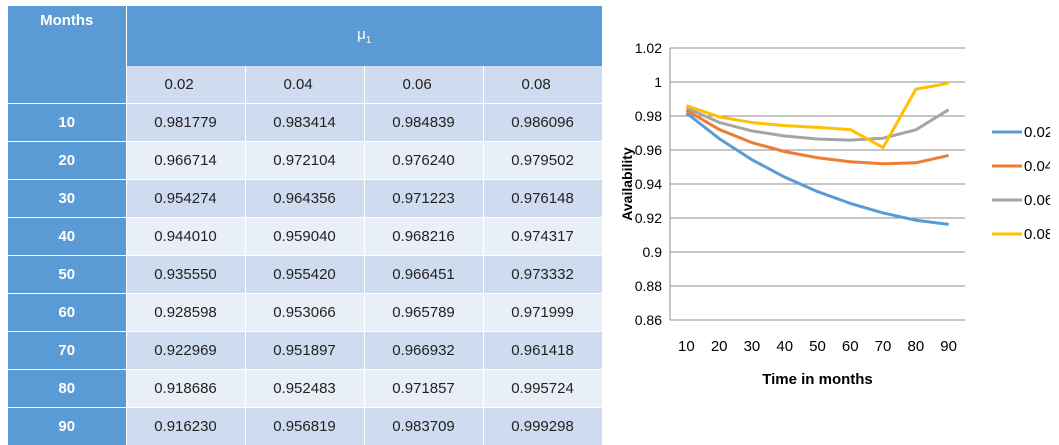  What do you see at coordinates (883, 346) in the screenshot?
I see `x-tick-label: 70` at bounding box center [883, 346].